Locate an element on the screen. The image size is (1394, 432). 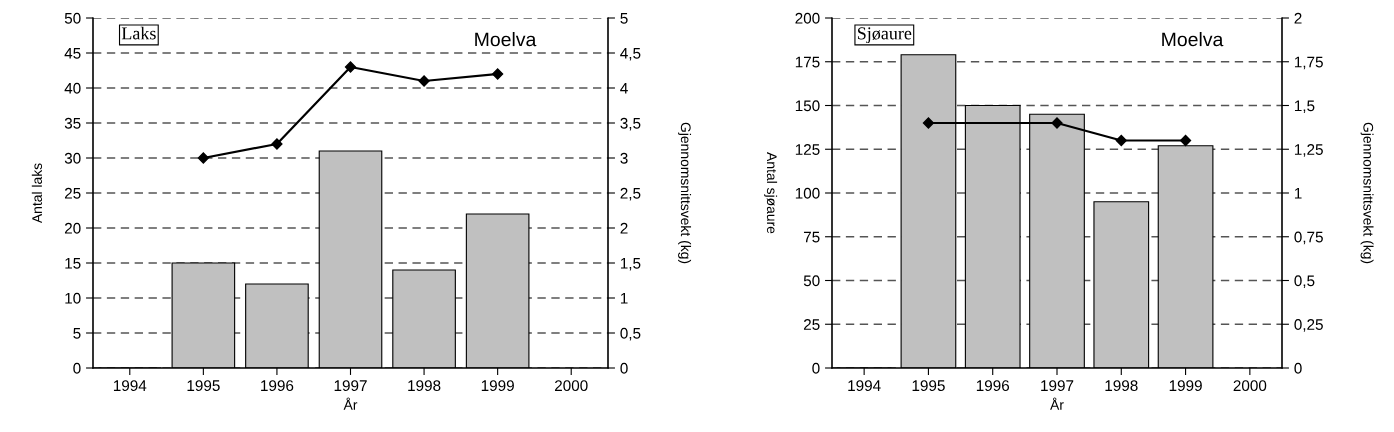
y2-tick-label: 4 is located at coordinates (624, 88).